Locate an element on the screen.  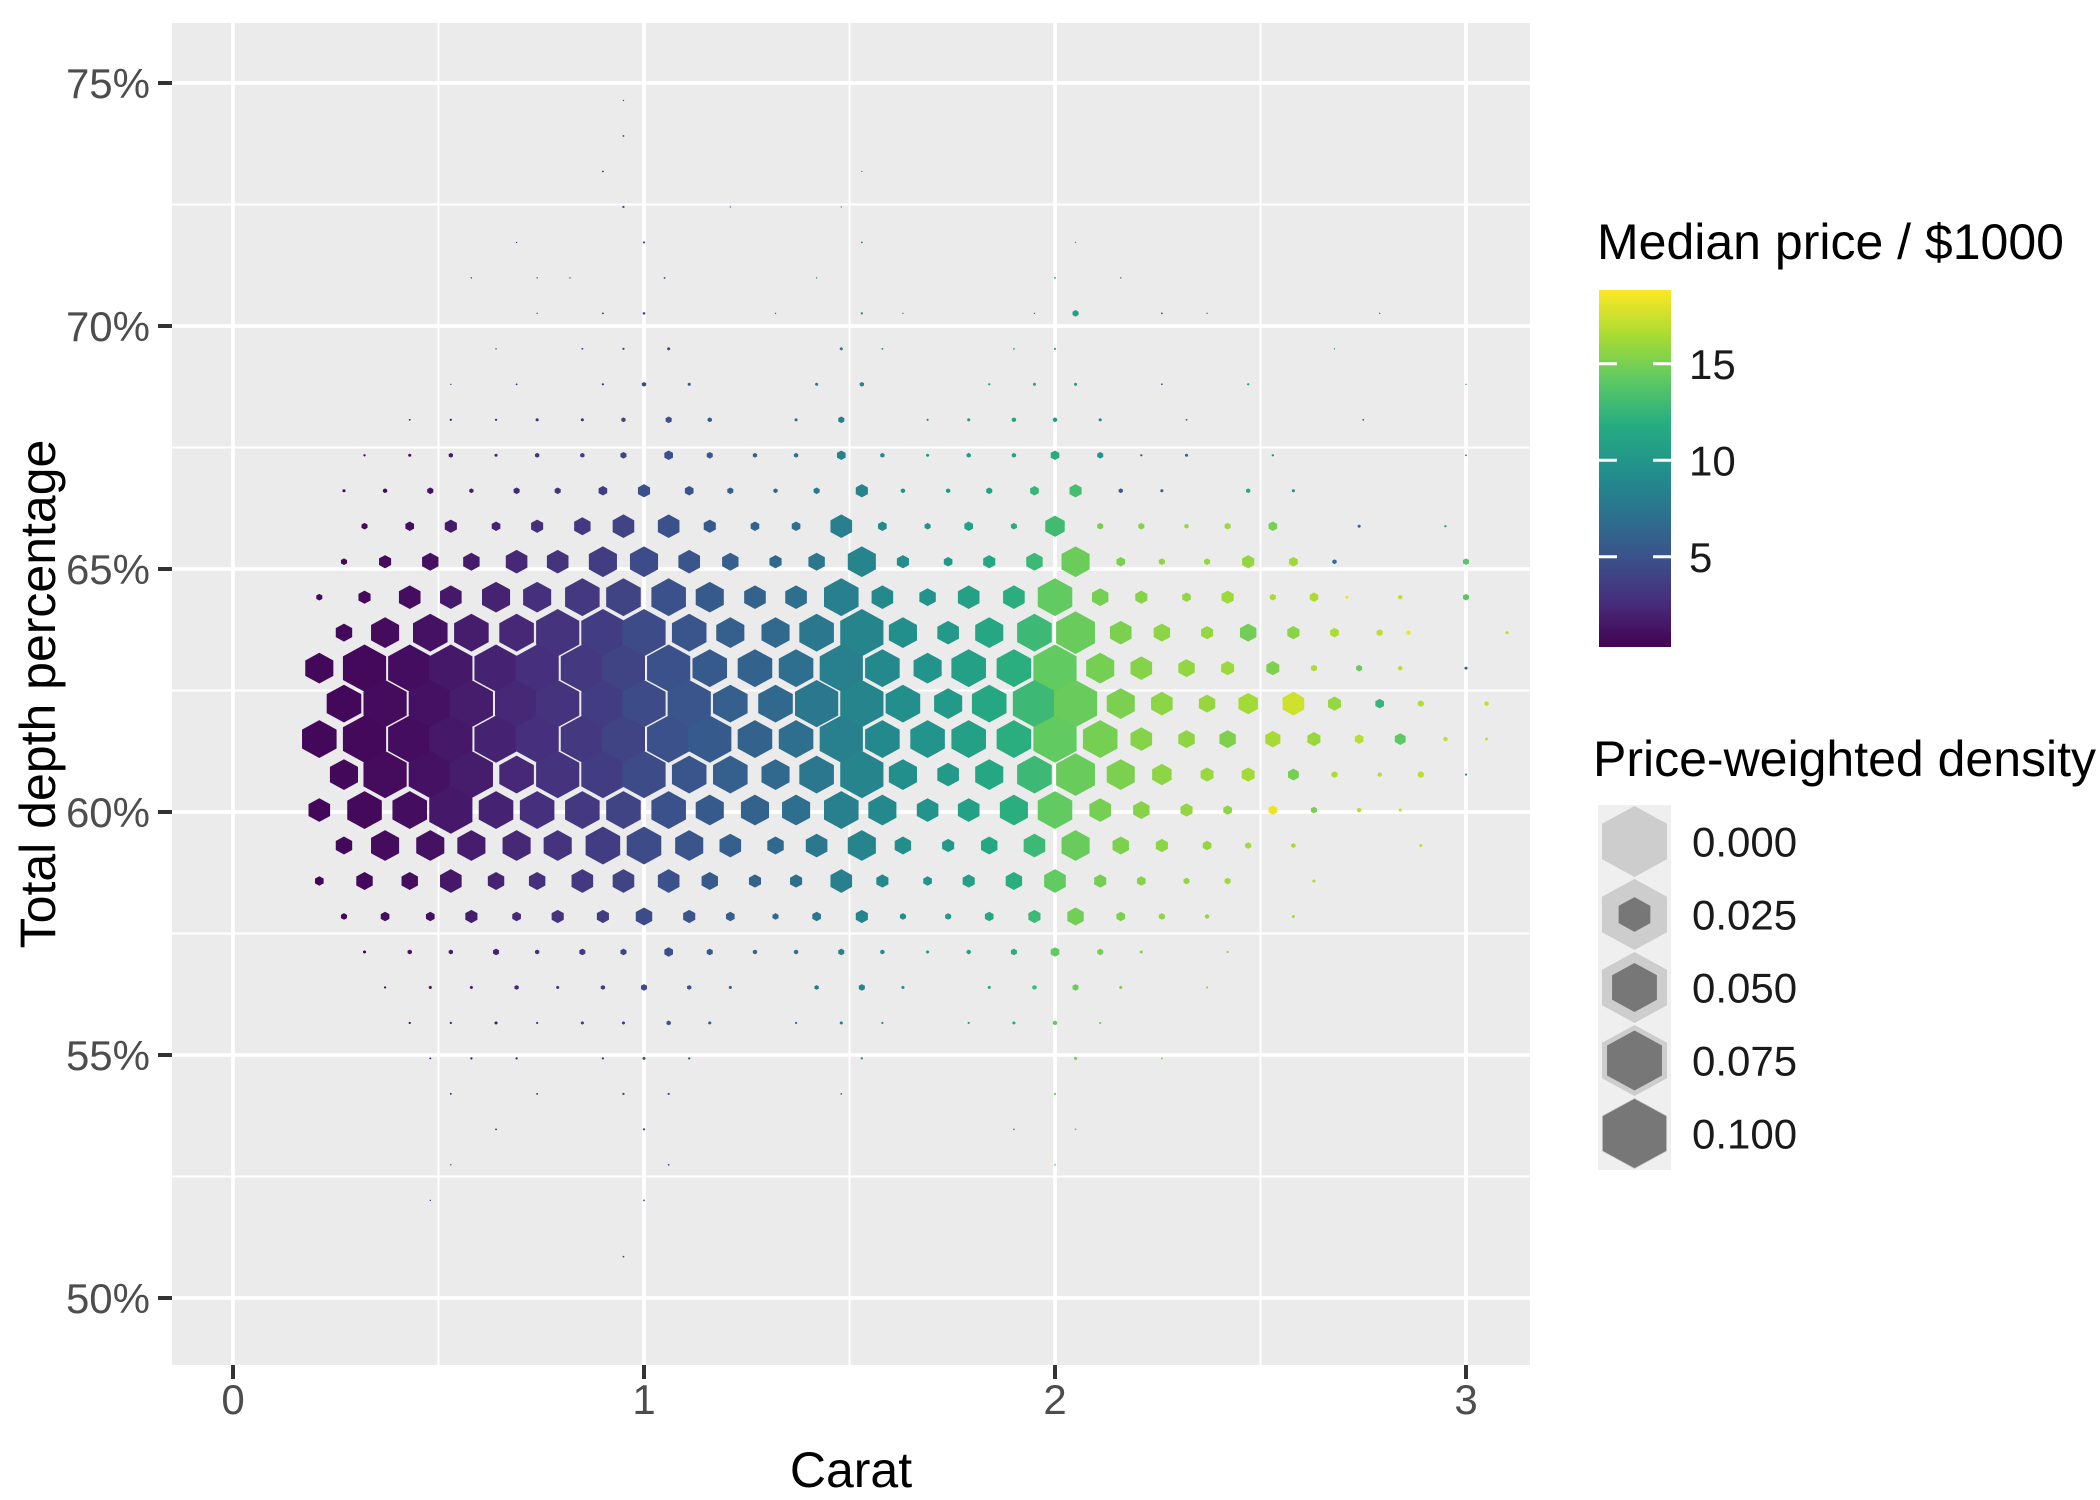
color-legend: Median price / $1000 5 10 15 is located at coordinates (1830, 430).